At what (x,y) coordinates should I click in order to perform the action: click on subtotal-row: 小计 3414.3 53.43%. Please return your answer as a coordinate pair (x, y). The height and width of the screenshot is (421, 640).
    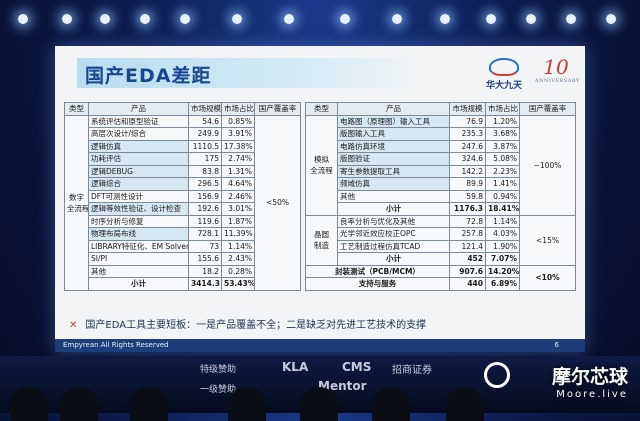
    Looking at the image, I should click on (183, 284).